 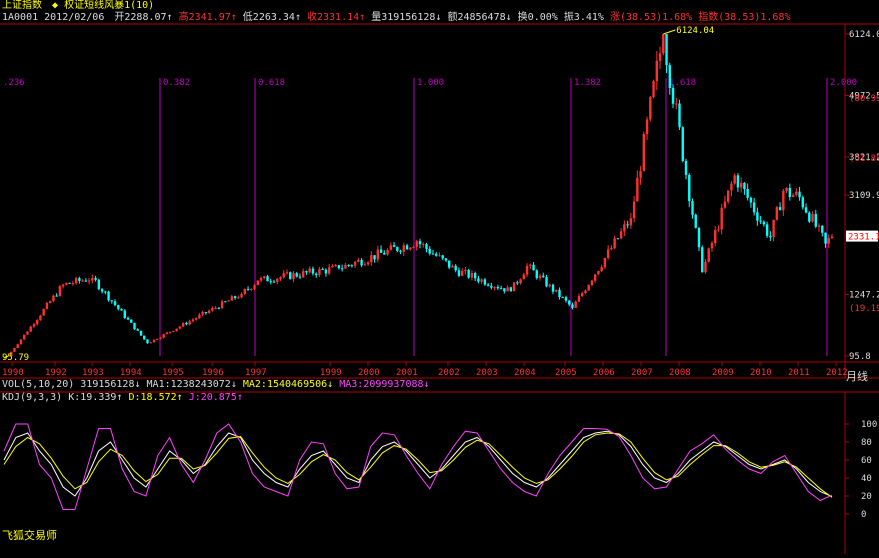 I want to click on indicator-name: ◆ 权证短线风暴1(10), so click(x=103, y=5).